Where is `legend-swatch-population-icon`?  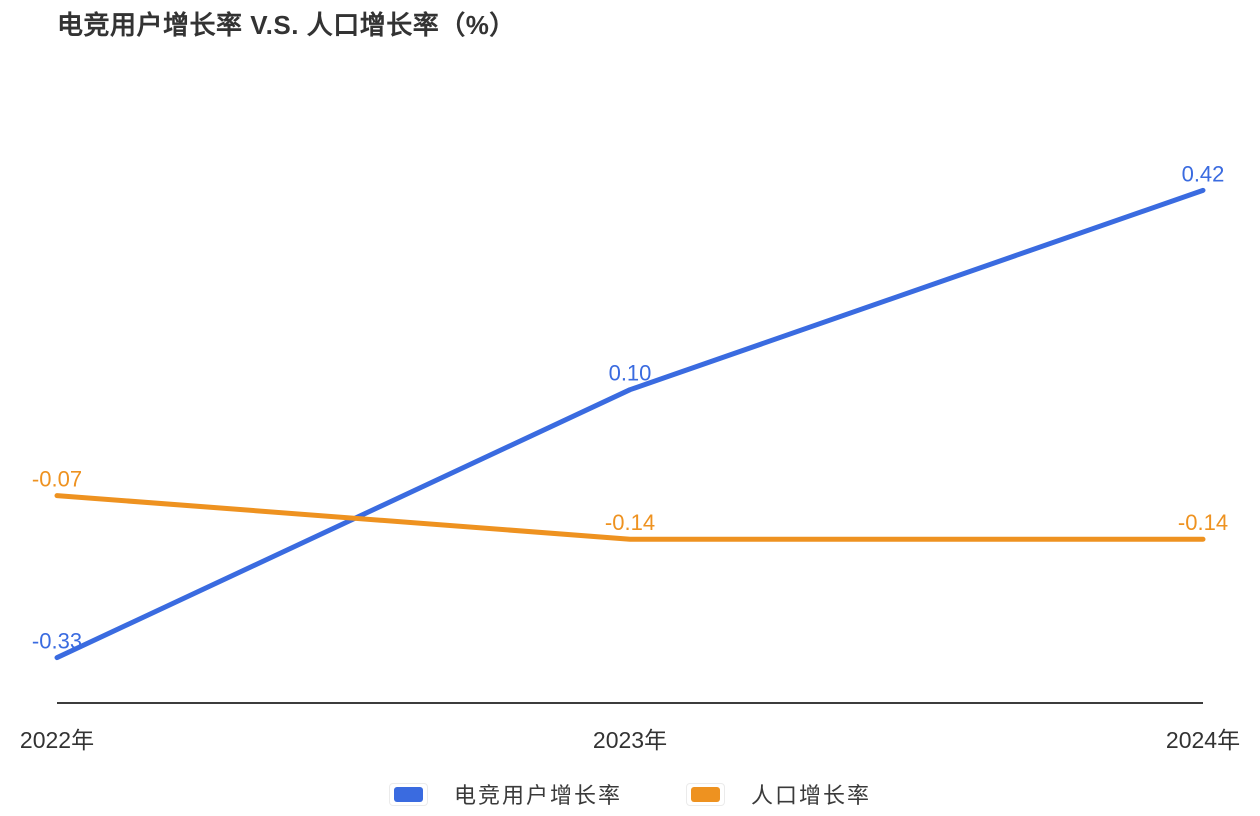 legend-swatch-population-icon is located at coordinates (705, 794).